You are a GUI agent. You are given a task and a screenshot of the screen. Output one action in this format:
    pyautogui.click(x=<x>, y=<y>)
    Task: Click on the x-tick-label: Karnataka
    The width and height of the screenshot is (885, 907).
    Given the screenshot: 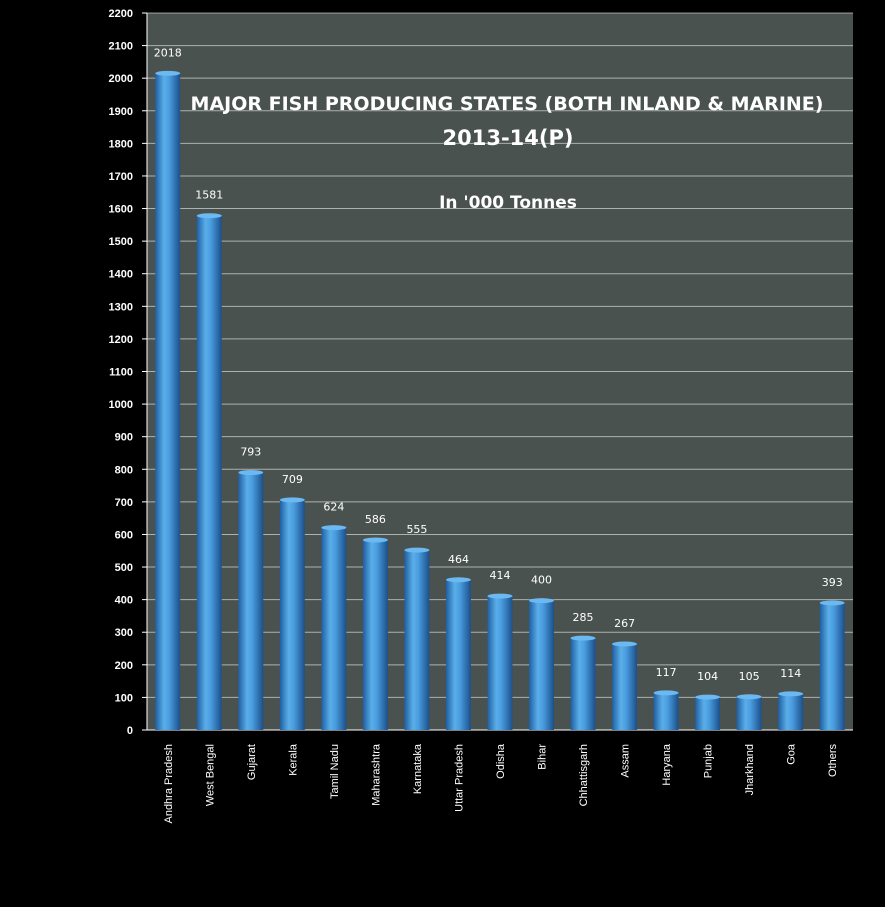 What is the action you would take?
    pyautogui.click(x=418, y=768)
    